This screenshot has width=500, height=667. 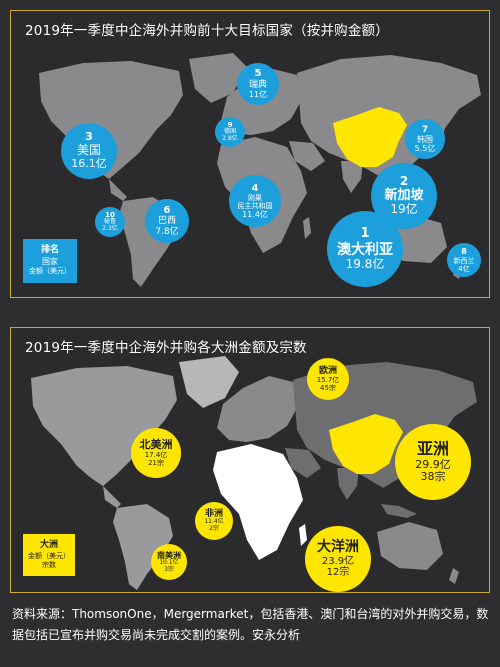 What do you see at coordinates (464, 260) in the screenshot?
I see `bubble-rank-8: 8 新西兰 4亿` at bounding box center [464, 260].